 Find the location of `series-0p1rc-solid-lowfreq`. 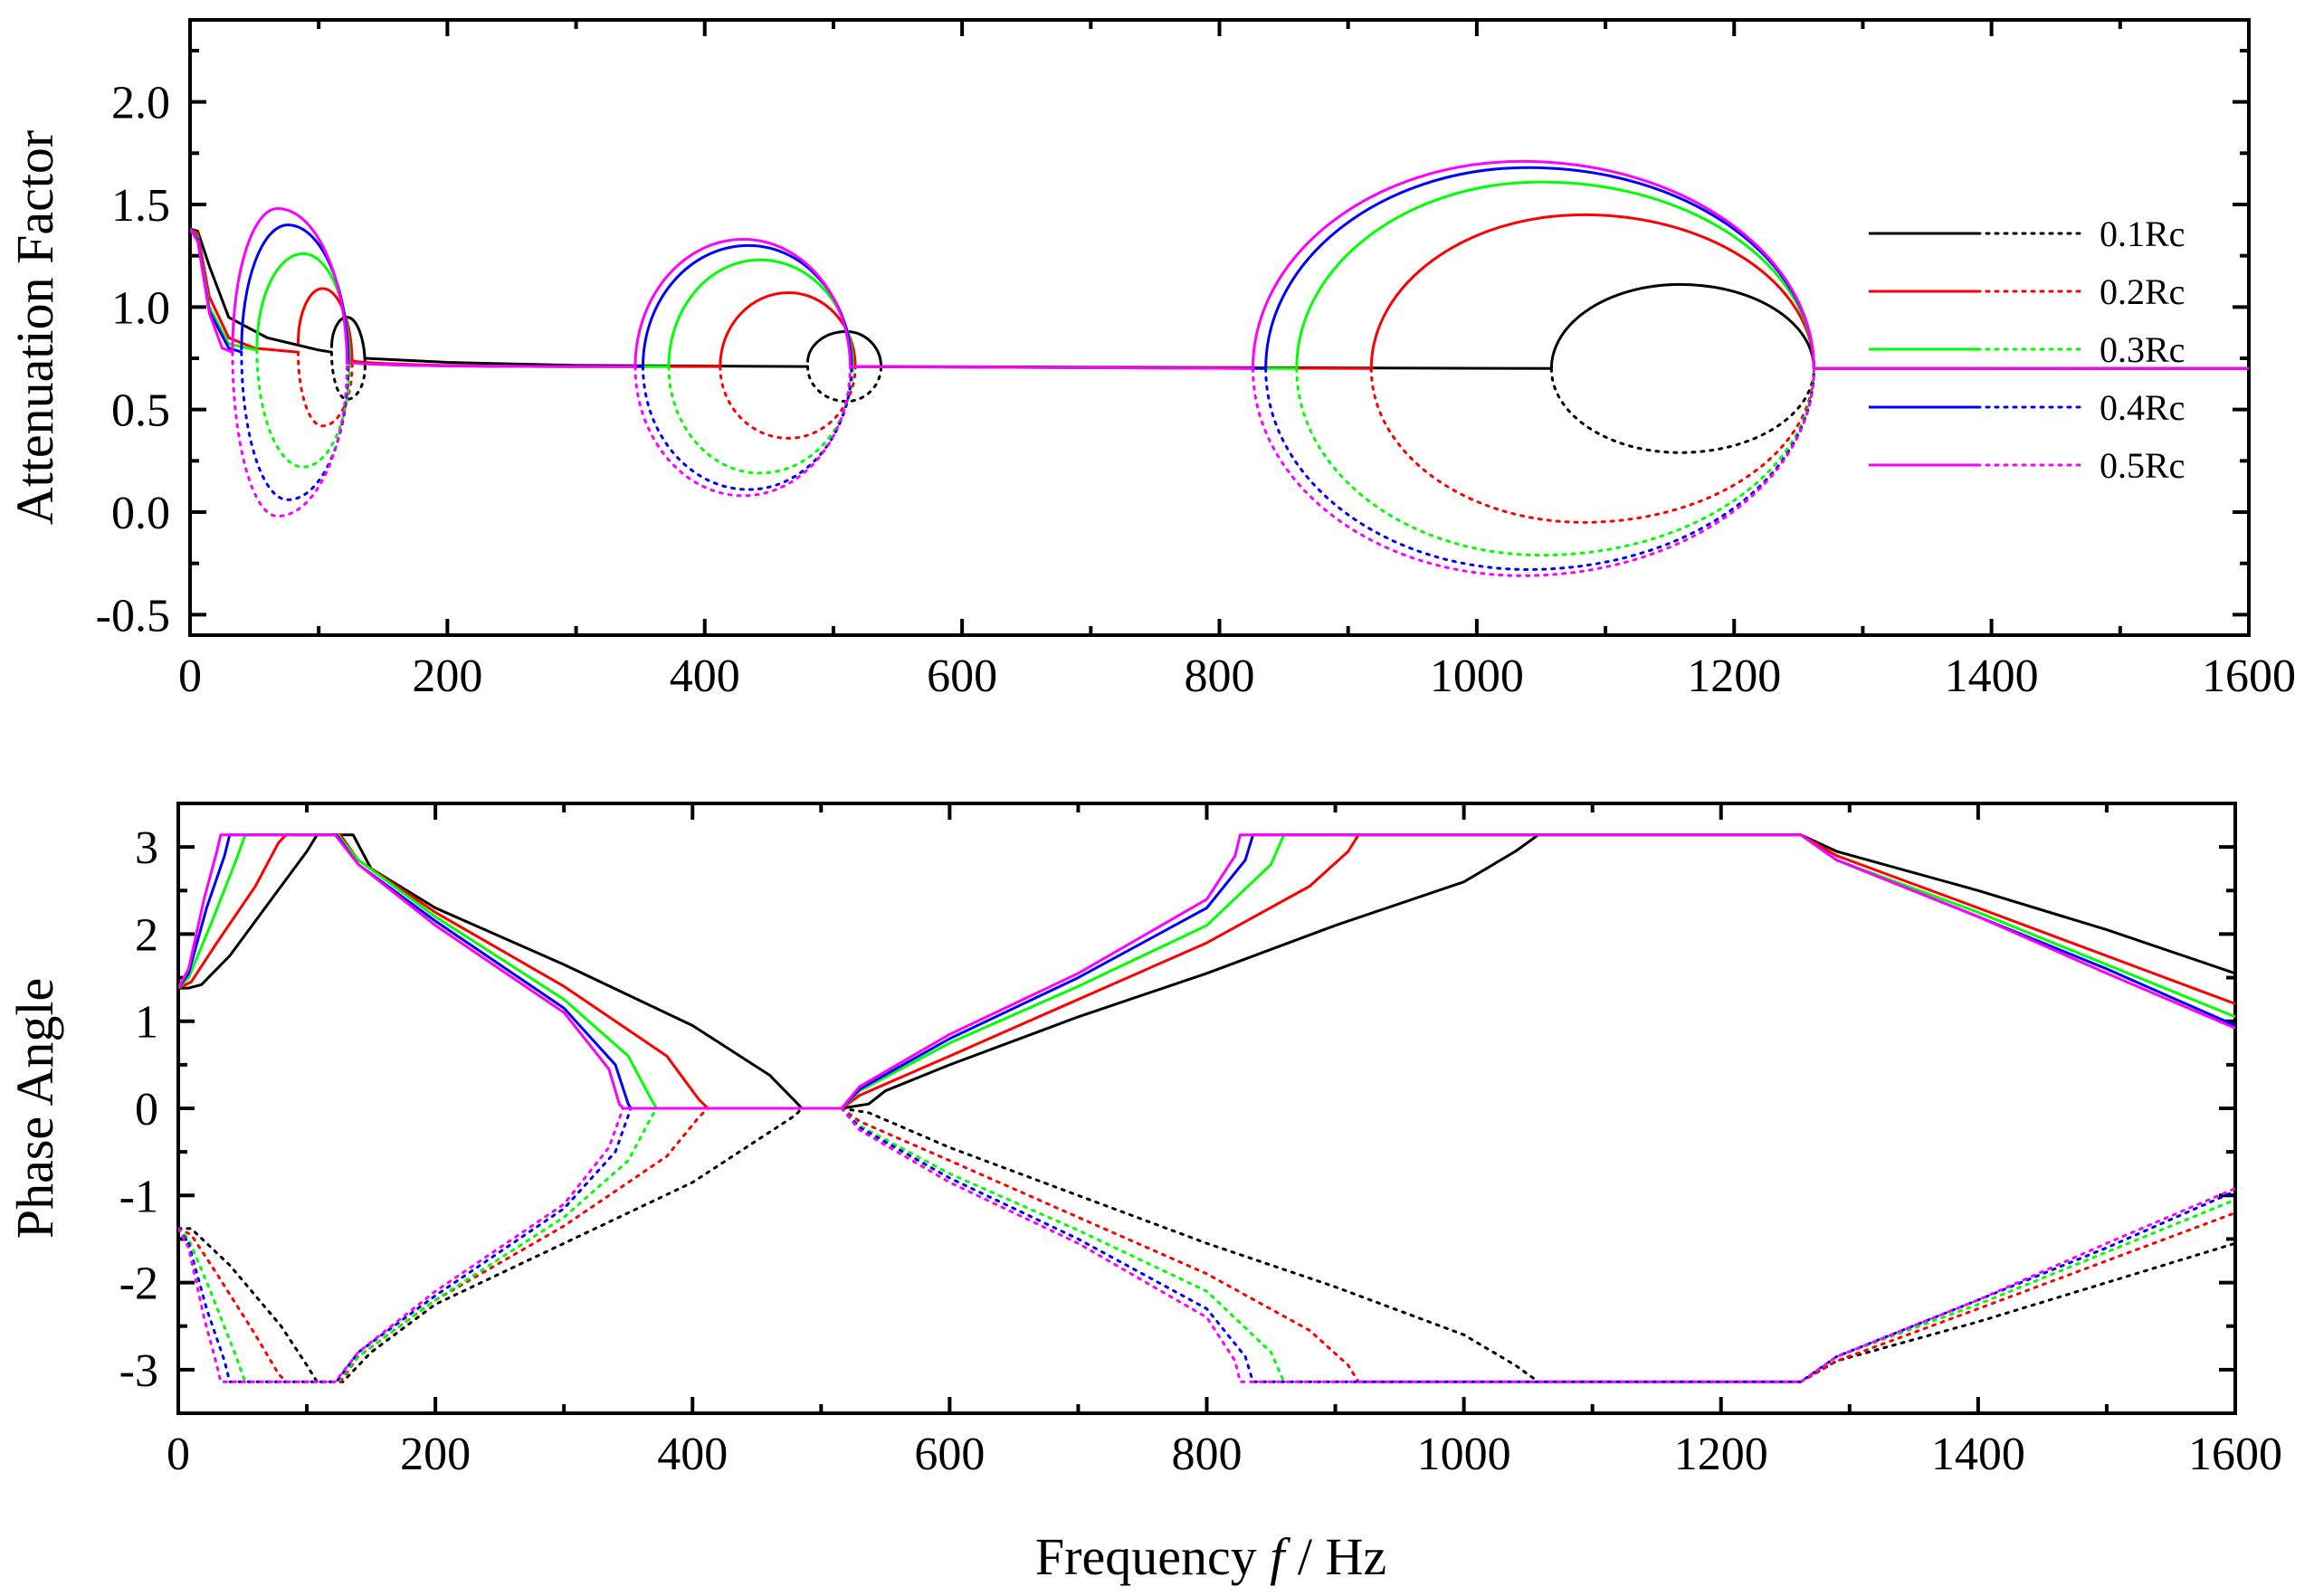

series-0p1rc-solid-lowfreq is located at coordinates (261, 291).